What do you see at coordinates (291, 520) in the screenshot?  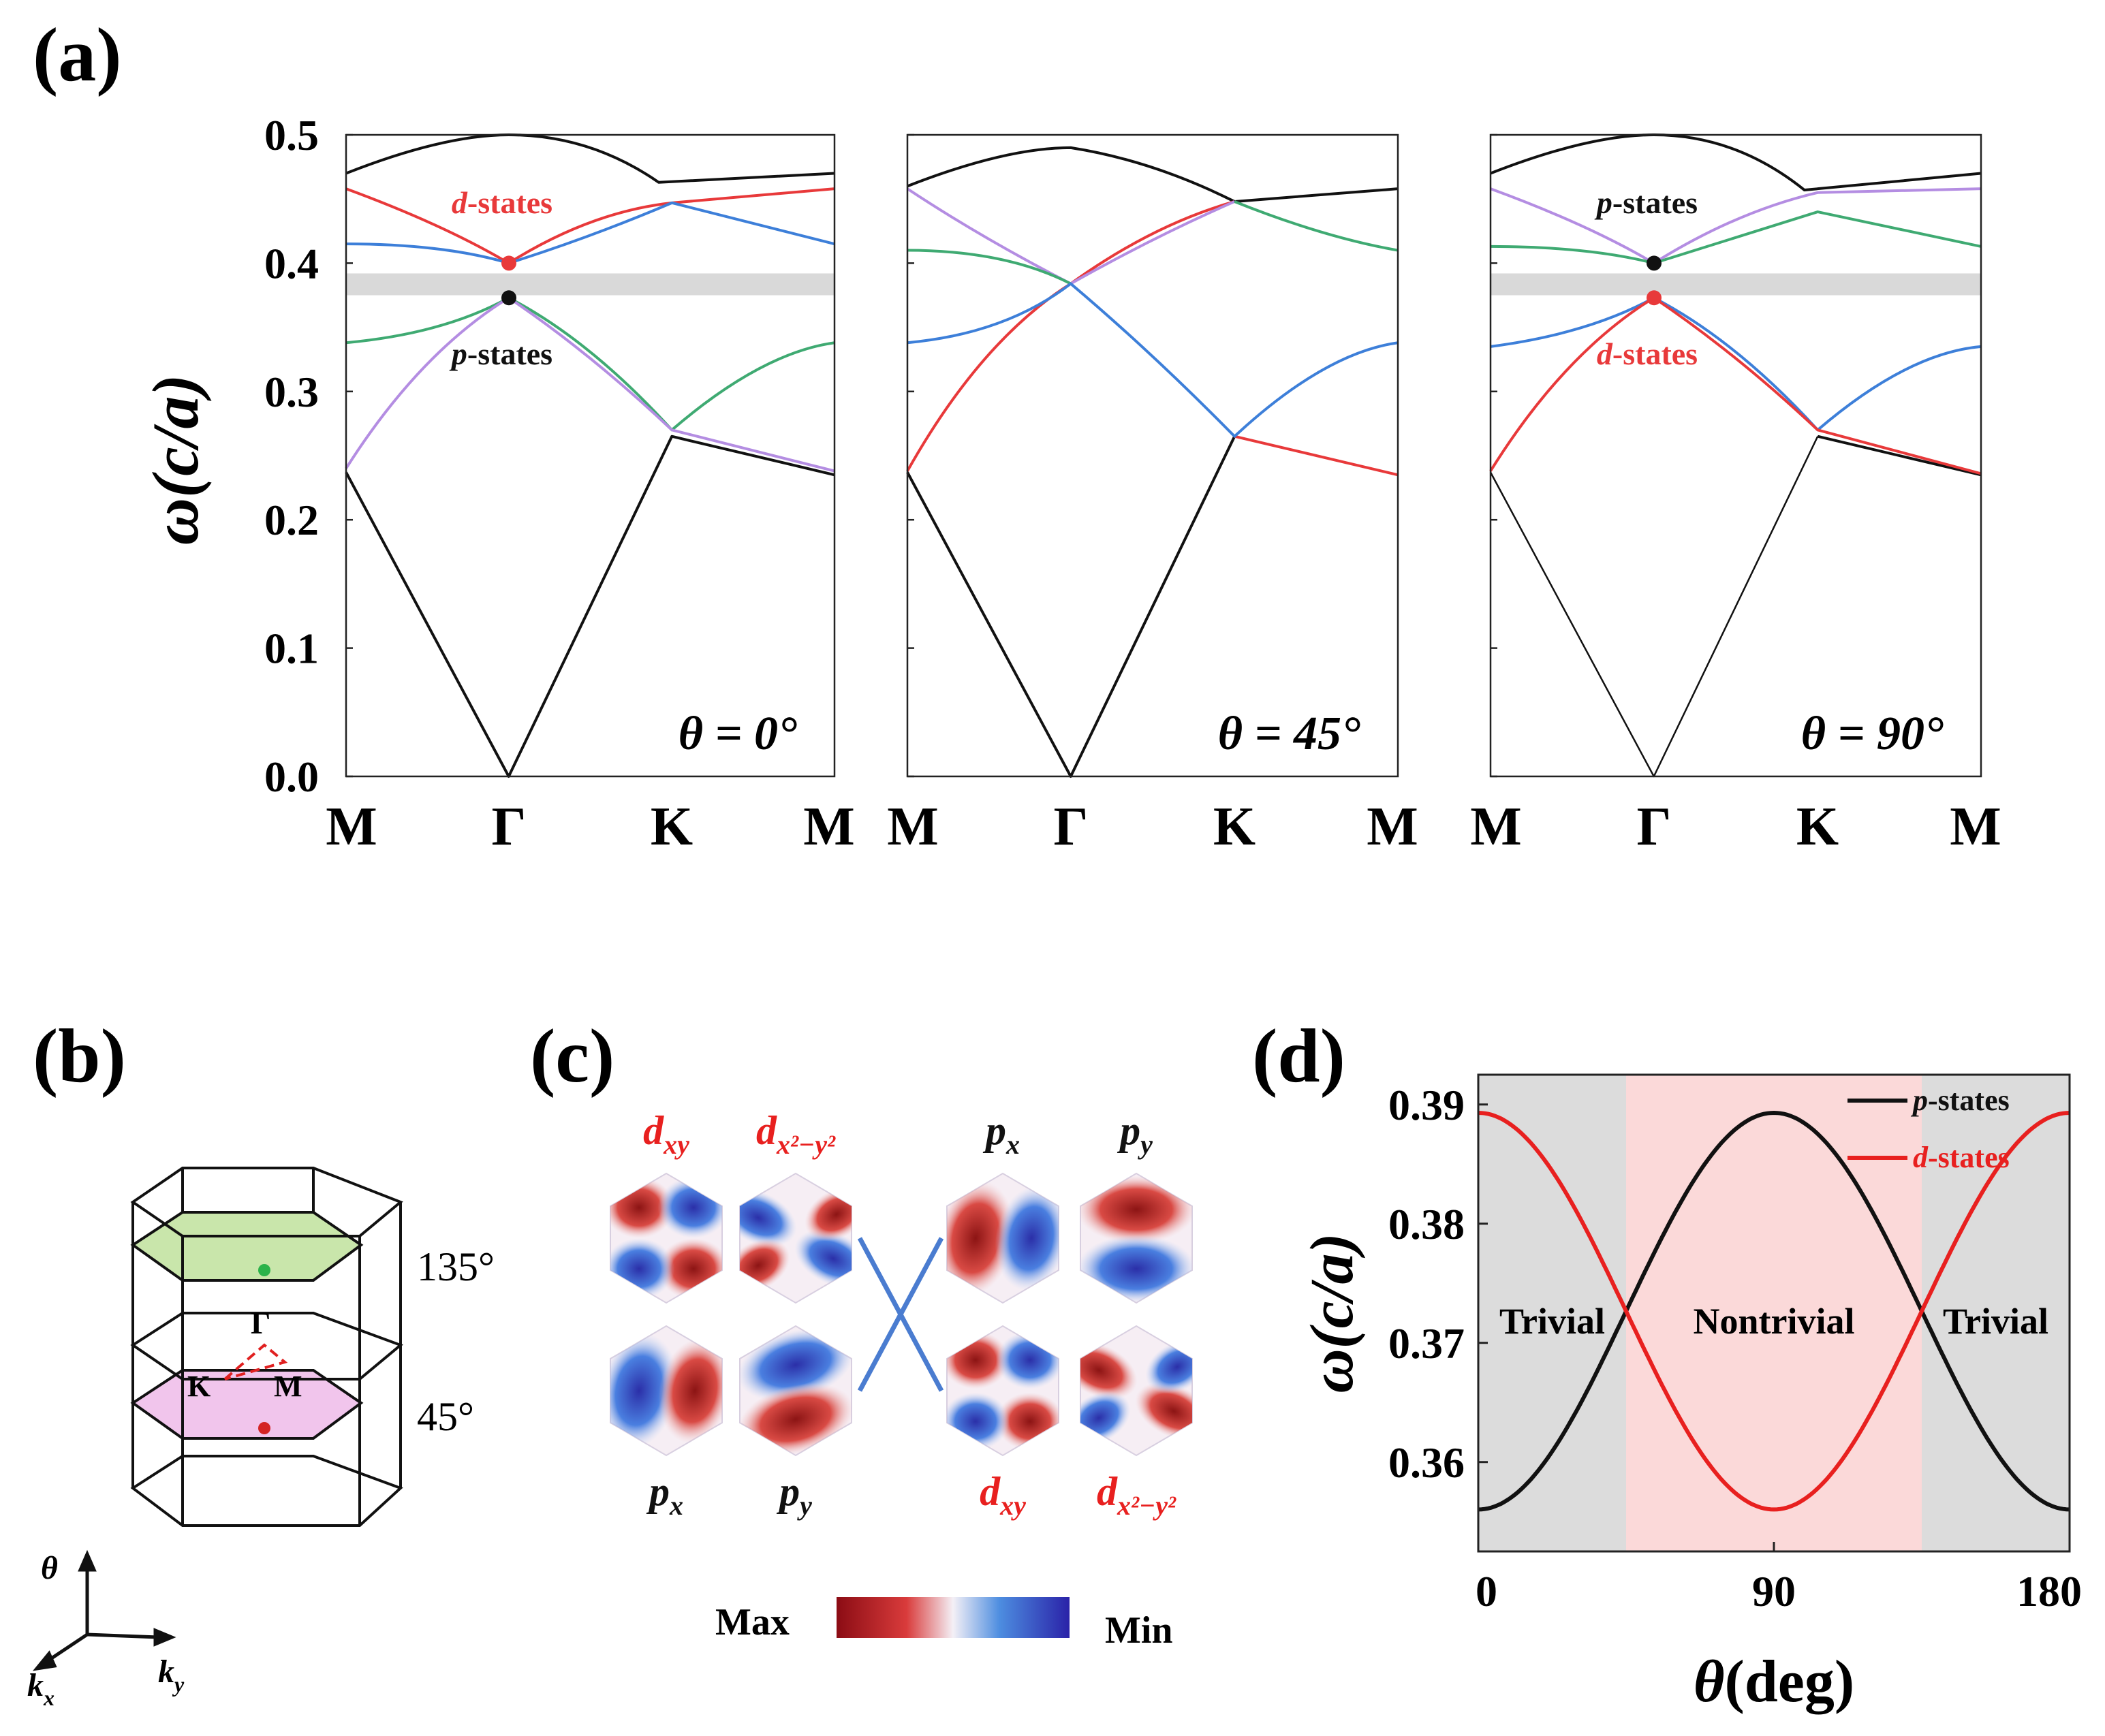 I see `y-tick-label: 0.2` at bounding box center [291, 520].